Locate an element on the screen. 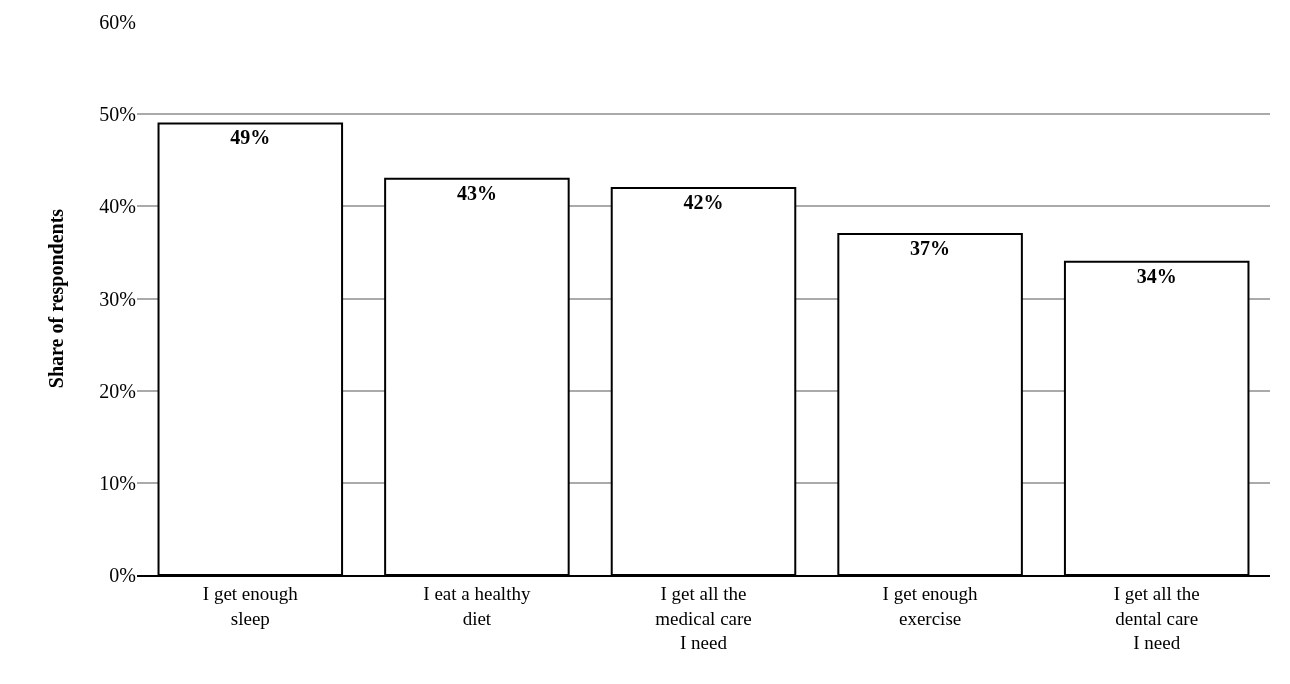 The image size is (1290, 684). y-tick-label: 60% is located at coordinates (117, 22).